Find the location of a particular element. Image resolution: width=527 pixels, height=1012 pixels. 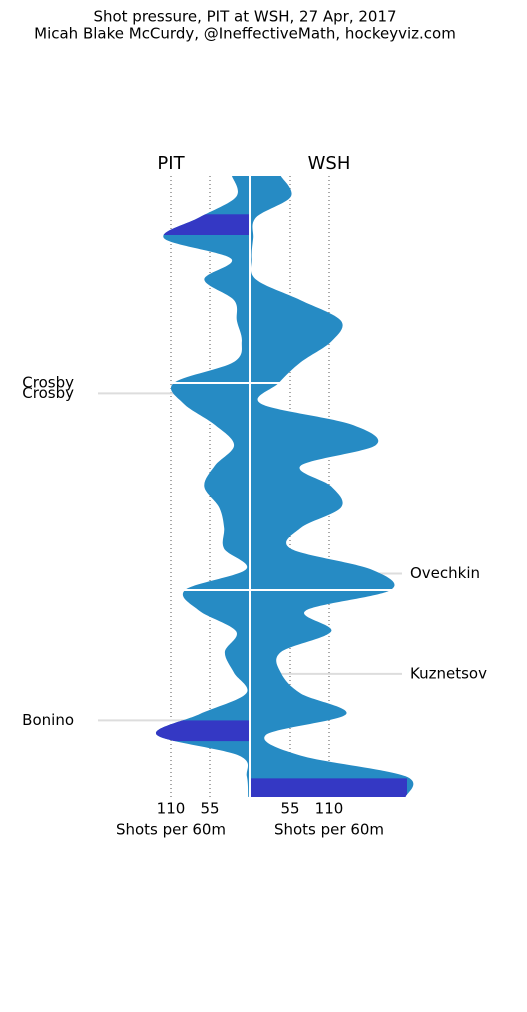

pressure-area is located at coordinates (202, 486).